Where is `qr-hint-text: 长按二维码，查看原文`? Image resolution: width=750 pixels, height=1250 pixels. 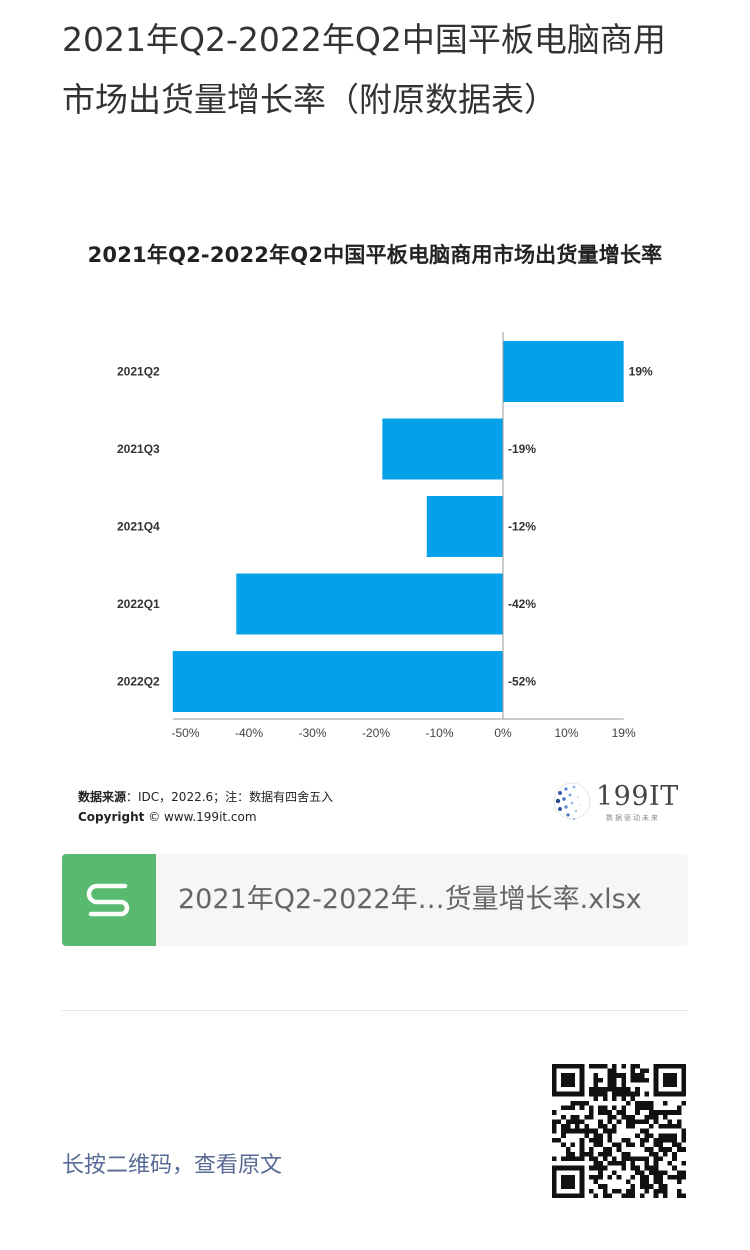 qr-hint-text: 长按二维码，查看原文 is located at coordinates (172, 1165).